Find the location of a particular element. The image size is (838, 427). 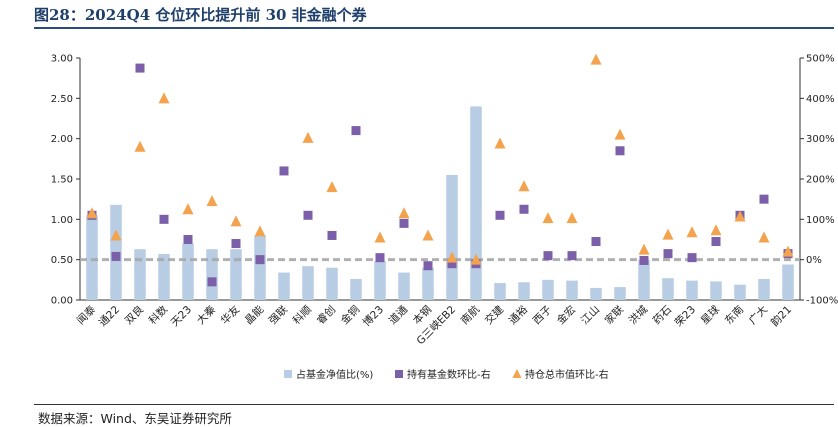

legend-triangle-swatch is located at coordinates (517, 373).